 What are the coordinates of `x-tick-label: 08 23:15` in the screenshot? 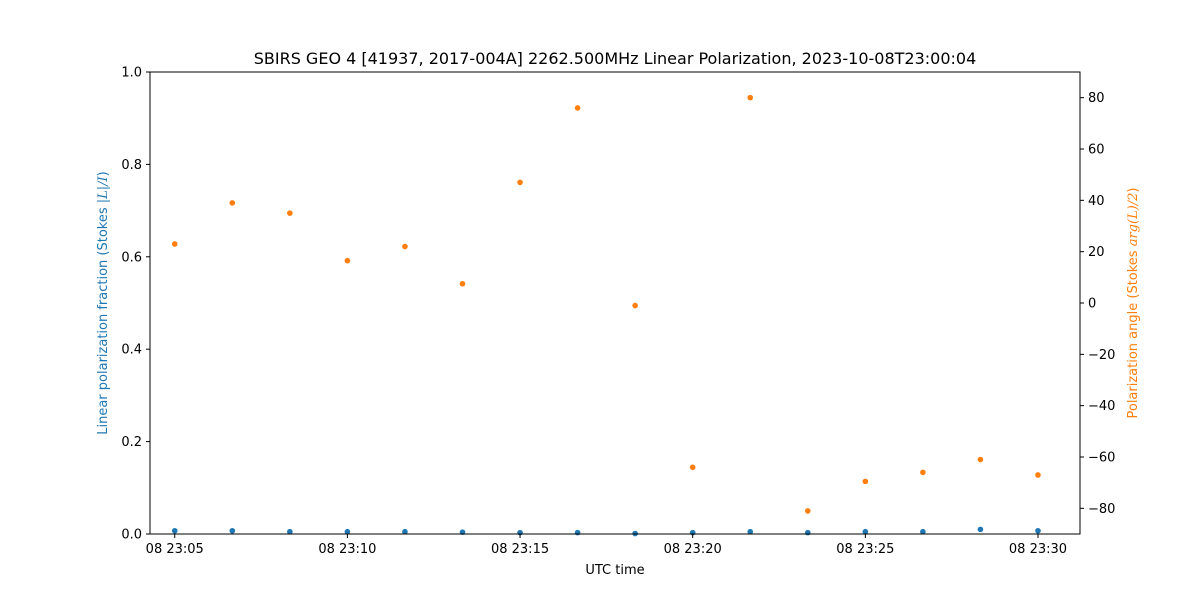 It's located at (520, 549).